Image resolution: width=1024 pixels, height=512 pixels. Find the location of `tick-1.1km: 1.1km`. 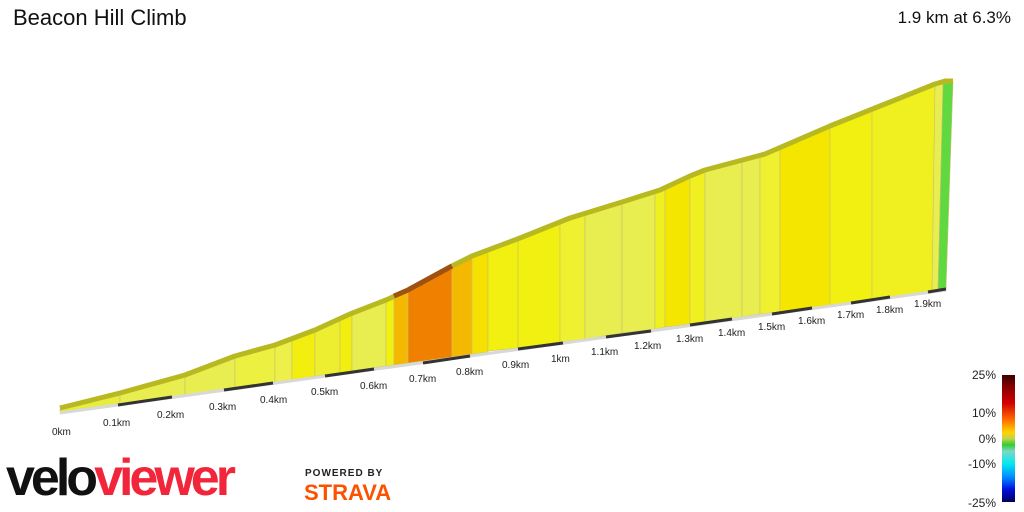

tick-1.1km: 1.1km is located at coordinates (604, 352).